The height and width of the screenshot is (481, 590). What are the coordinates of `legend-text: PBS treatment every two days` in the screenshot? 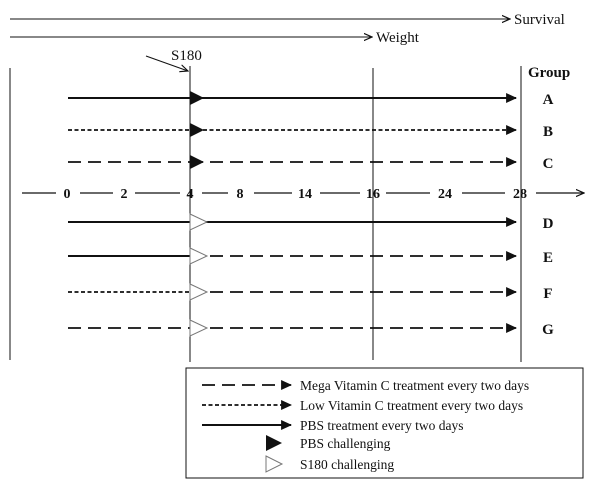 It's located at (381, 425).